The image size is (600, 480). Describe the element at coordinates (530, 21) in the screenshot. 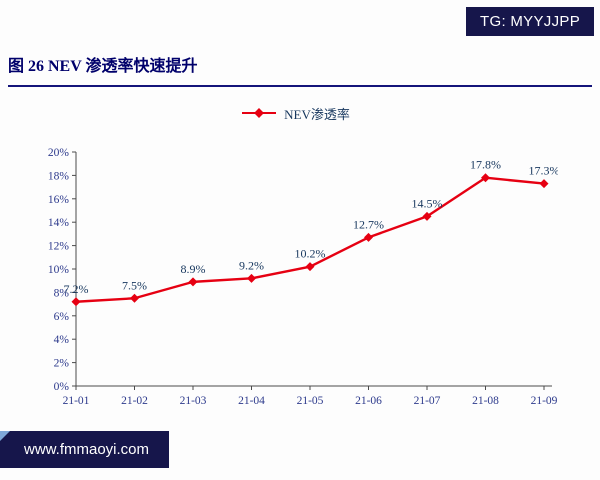

I see `watermark-tg-badge: TG: MYYJJPP` at that location.